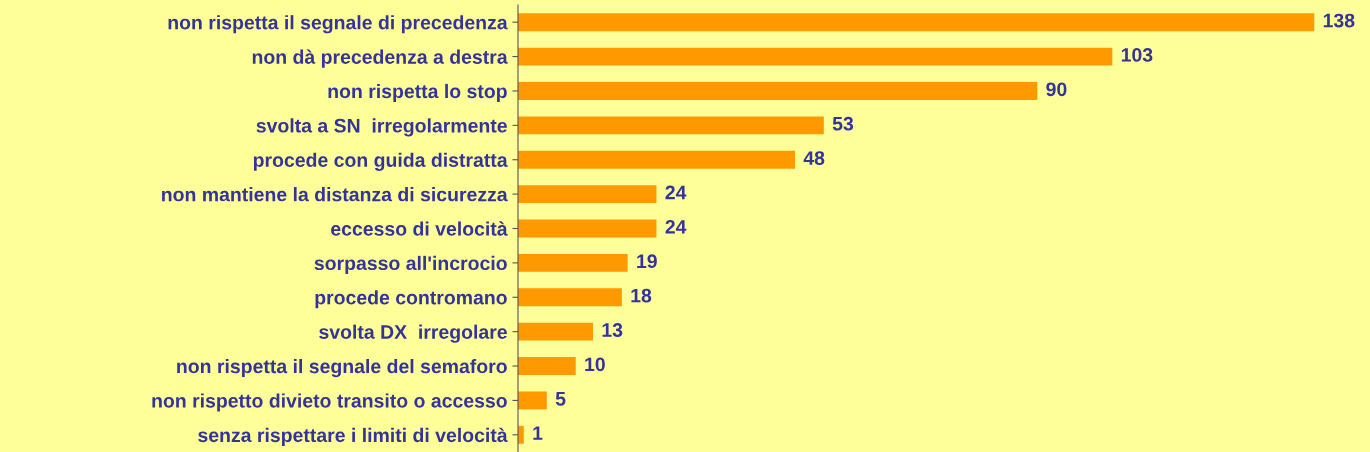  Describe the element at coordinates (538, 433) in the screenshot. I see `data-label: 1` at that location.